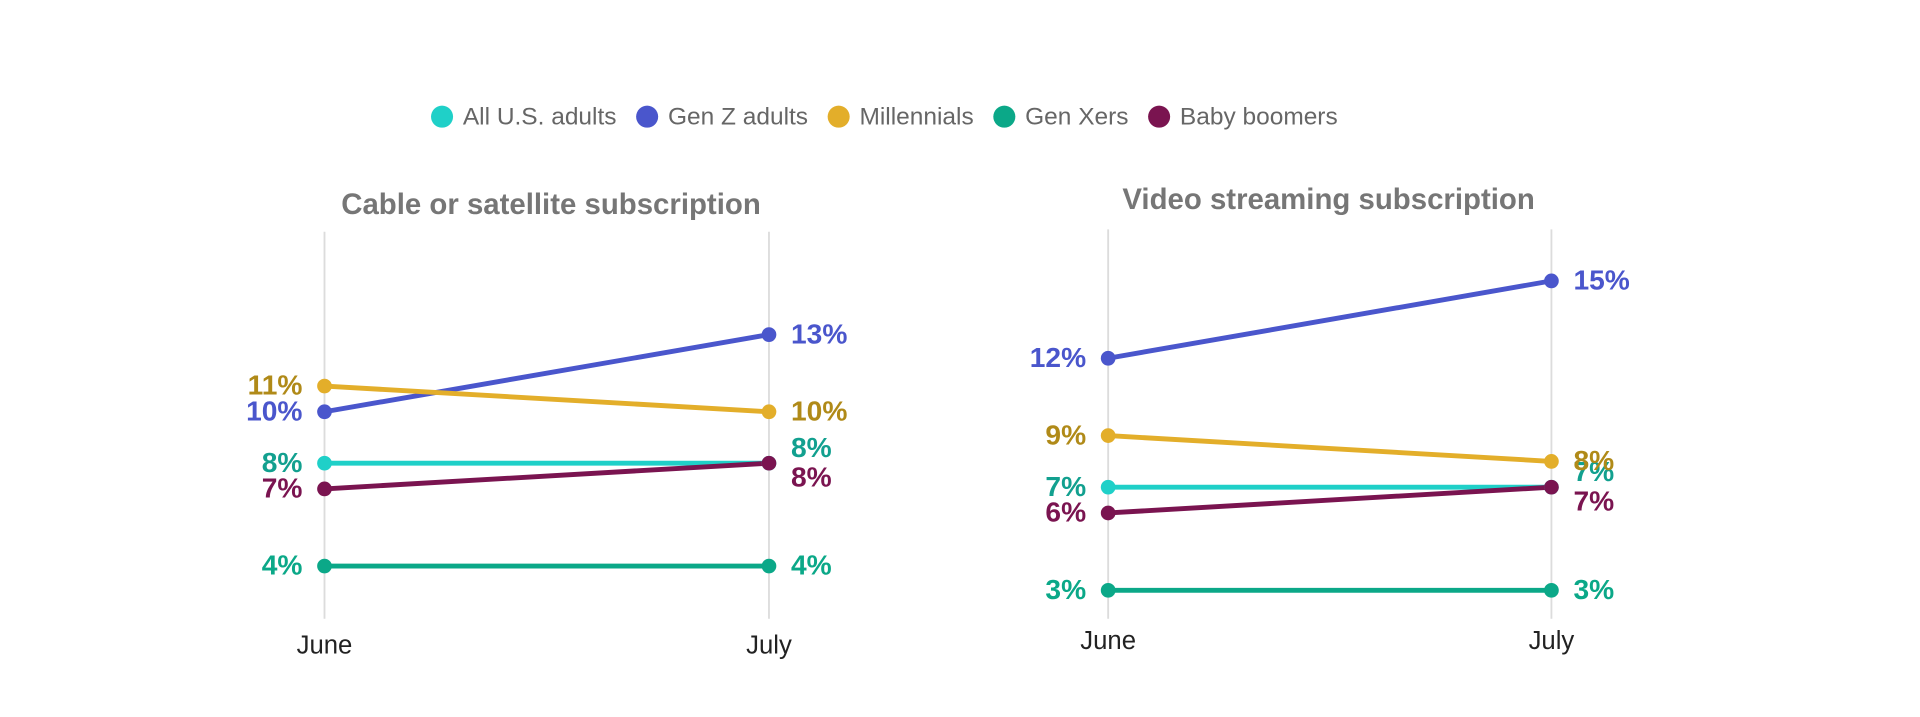 Image resolution: width=1920 pixels, height=717 pixels. Describe the element at coordinates (551, 204) in the screenshot. I see `chart-title: Cable or satellite subscription` at that location.